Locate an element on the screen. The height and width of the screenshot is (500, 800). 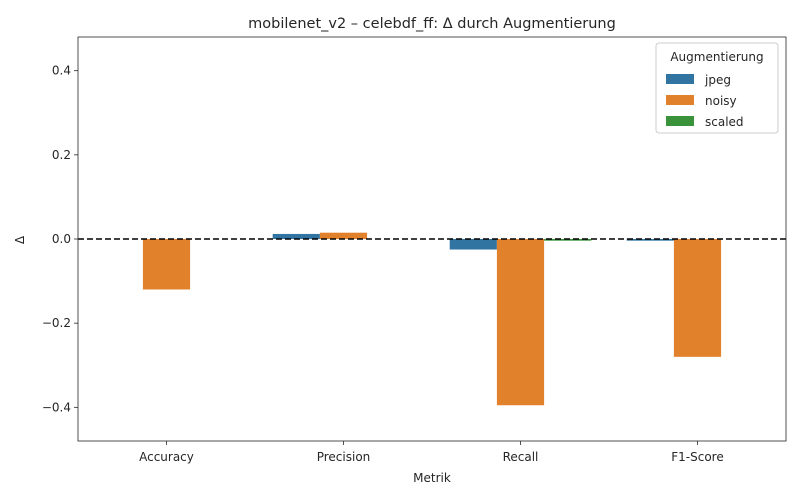
y-tick-label: 0.0 is located at coordinates (61, 239).